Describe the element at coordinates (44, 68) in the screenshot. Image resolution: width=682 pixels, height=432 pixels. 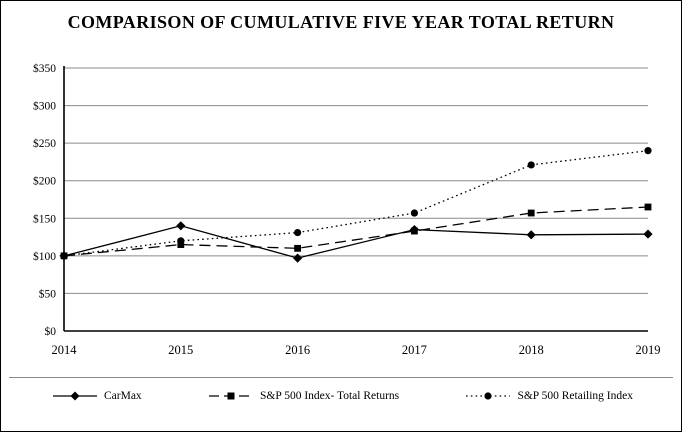
I see `y-tick-label: $350` at that location.